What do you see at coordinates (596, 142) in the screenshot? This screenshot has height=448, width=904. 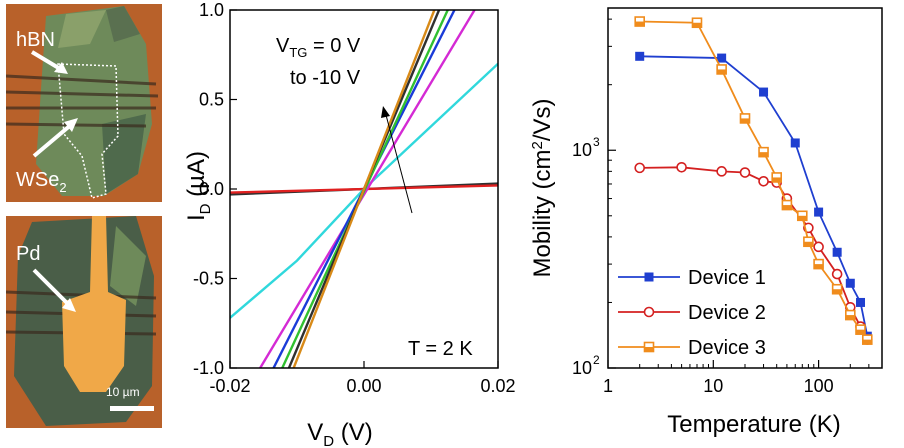 I see `mob-y-tick-exponent: 3` at bounding box center [596, 142].